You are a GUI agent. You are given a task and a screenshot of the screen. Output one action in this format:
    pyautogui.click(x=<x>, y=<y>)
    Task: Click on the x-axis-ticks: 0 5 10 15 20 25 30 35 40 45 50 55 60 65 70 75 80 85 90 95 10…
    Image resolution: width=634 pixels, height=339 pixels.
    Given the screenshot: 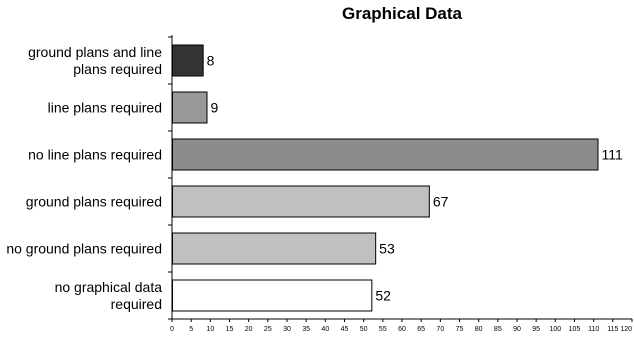 What is the action you would take?
    pyautogui.click(x=401, y=326)
    